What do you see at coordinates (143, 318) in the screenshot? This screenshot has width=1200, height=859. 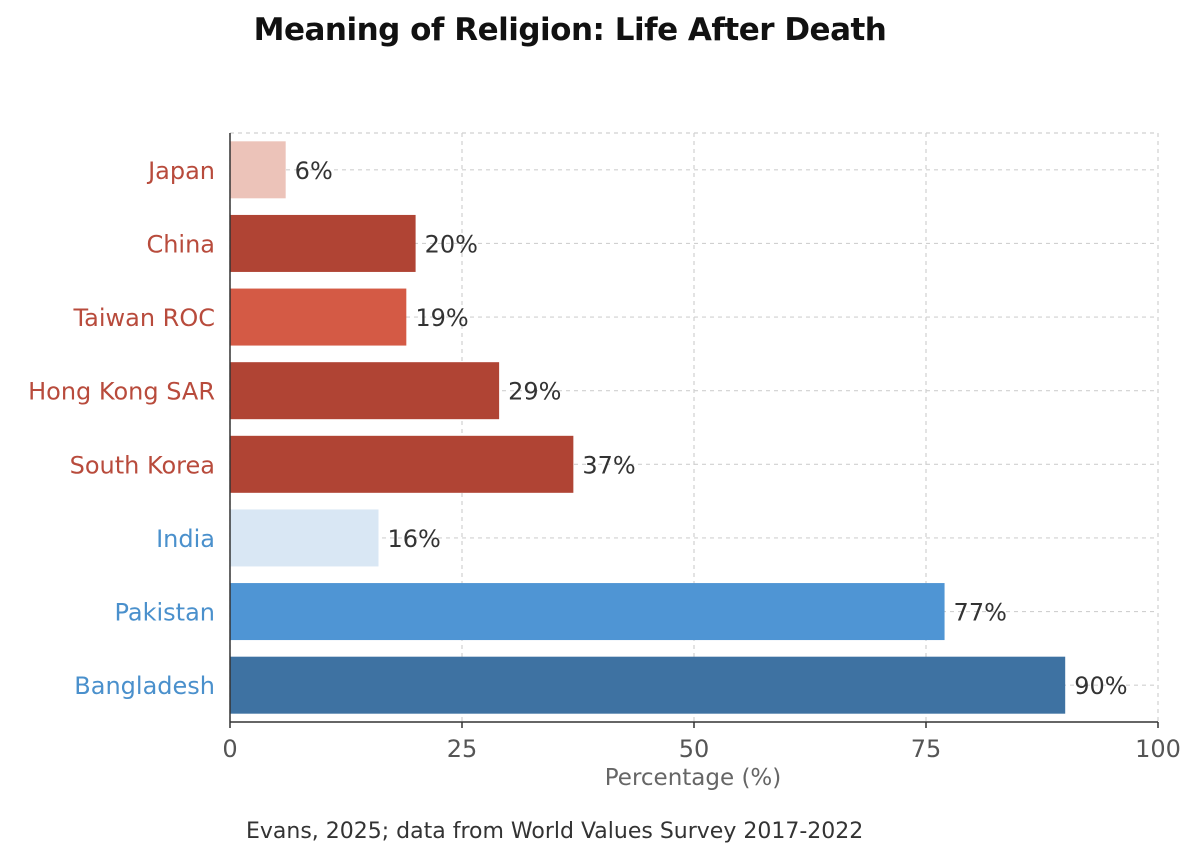 I see `category-label: Taiwan ROC` at bounding box center [143, 318].